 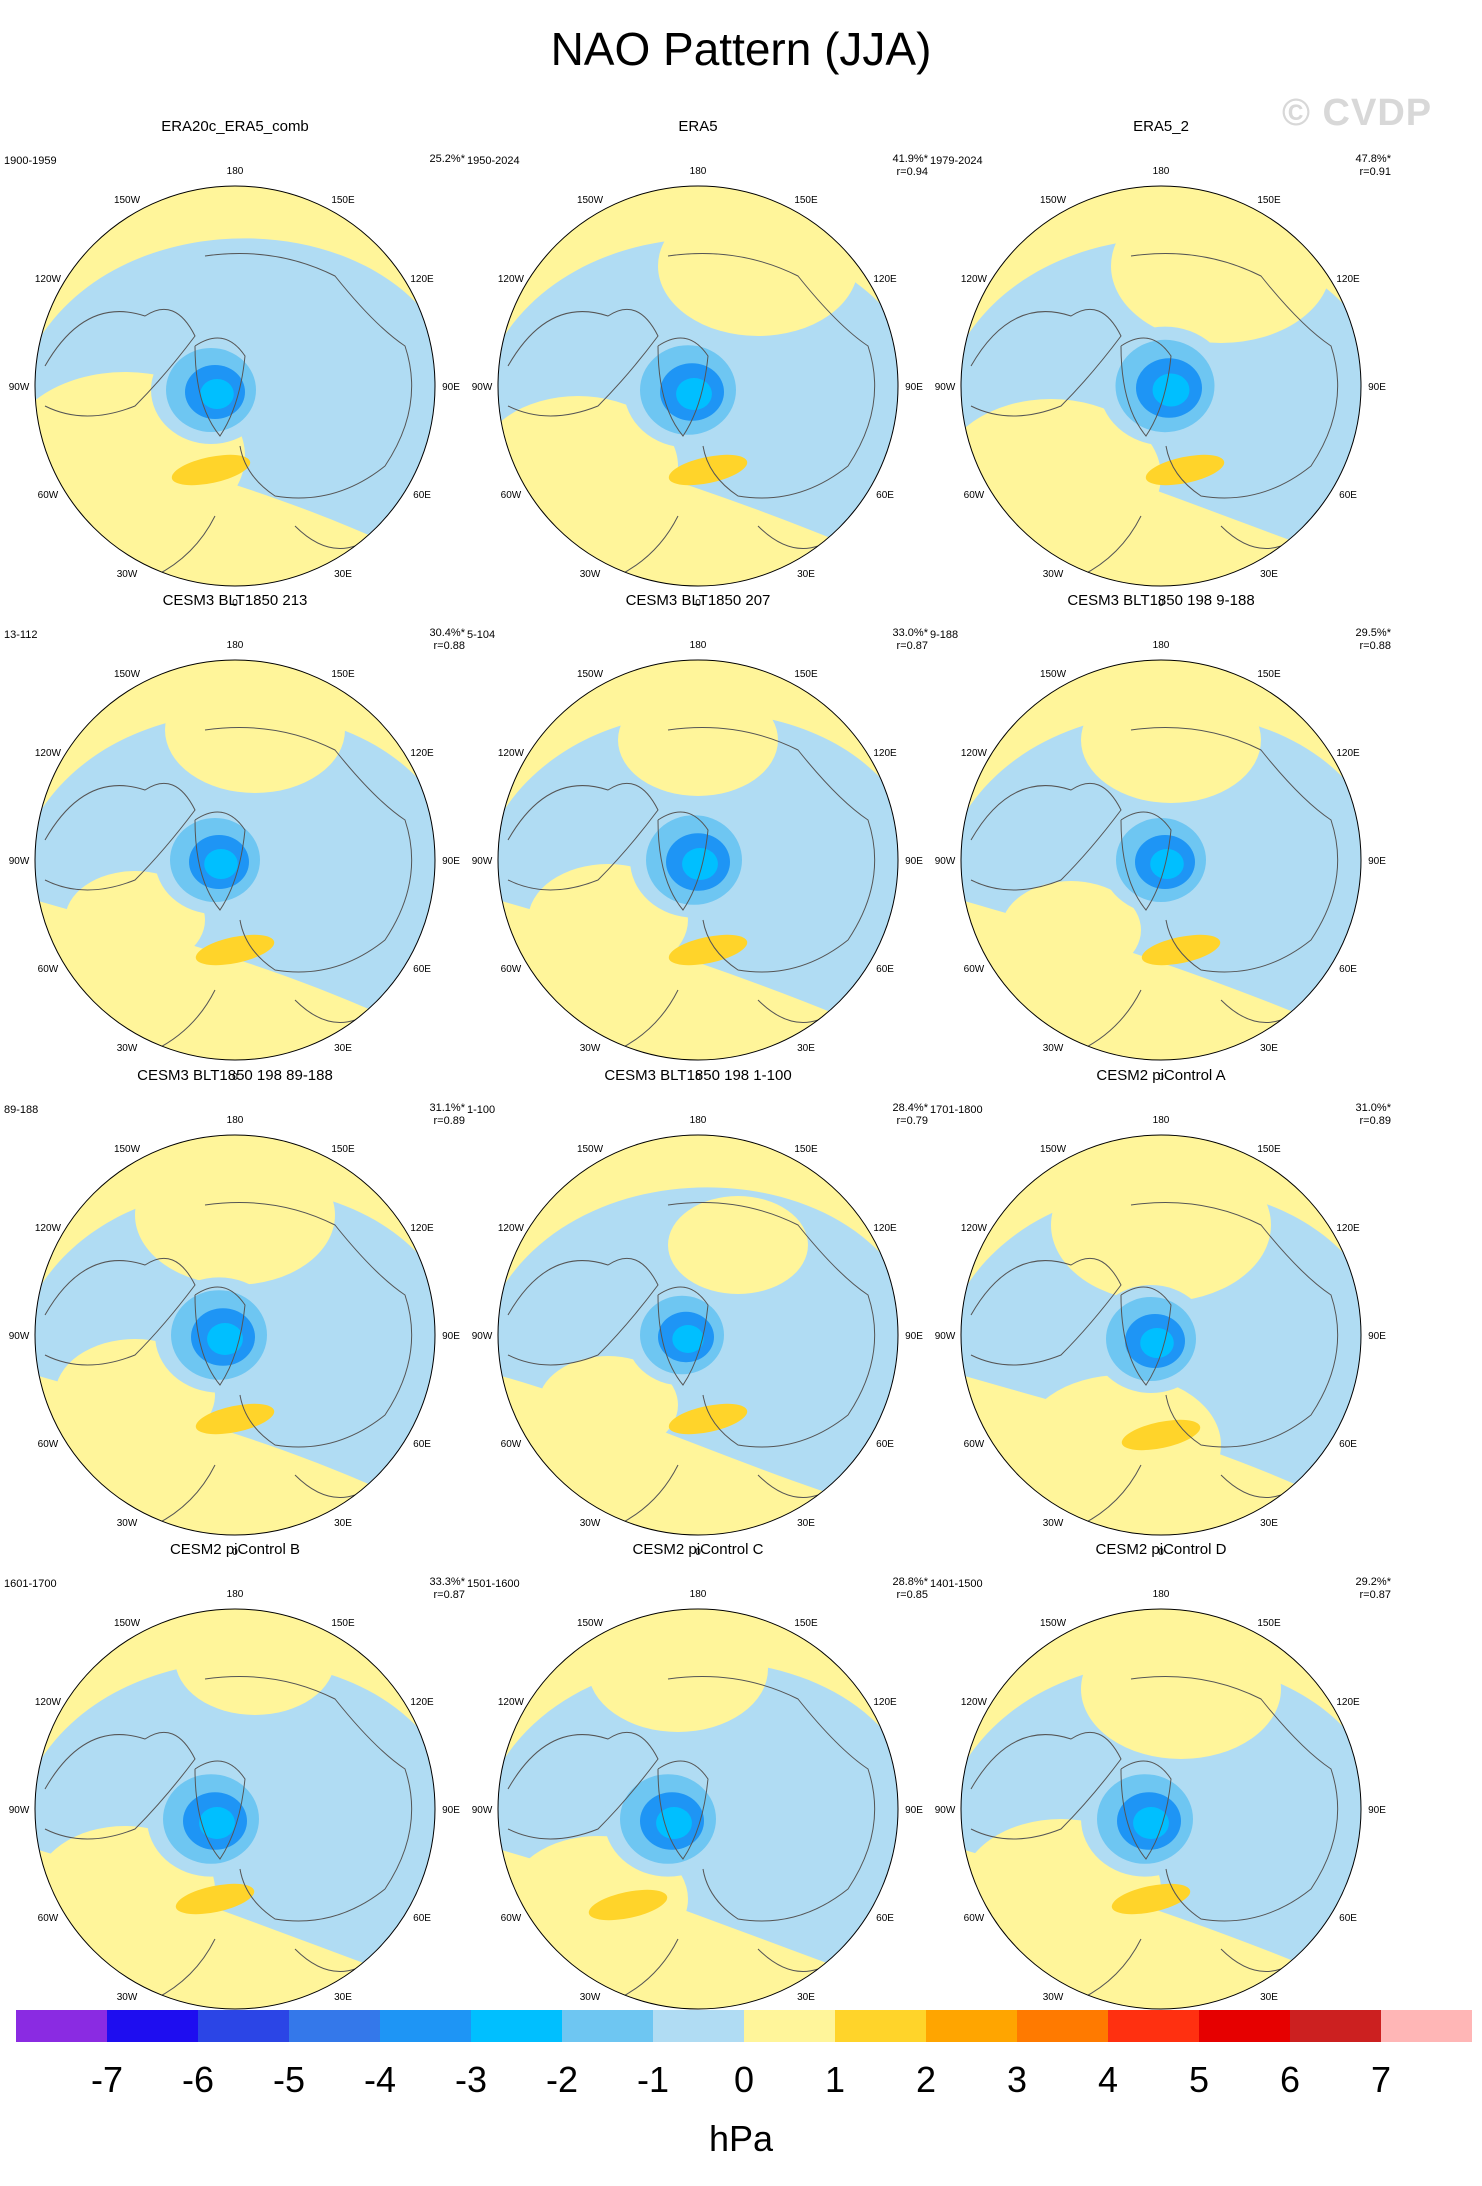 What do you see at coordinates (21, 635) in the screenshot?
I see `panel-period: 13-112` at bounding box center [21, 635].